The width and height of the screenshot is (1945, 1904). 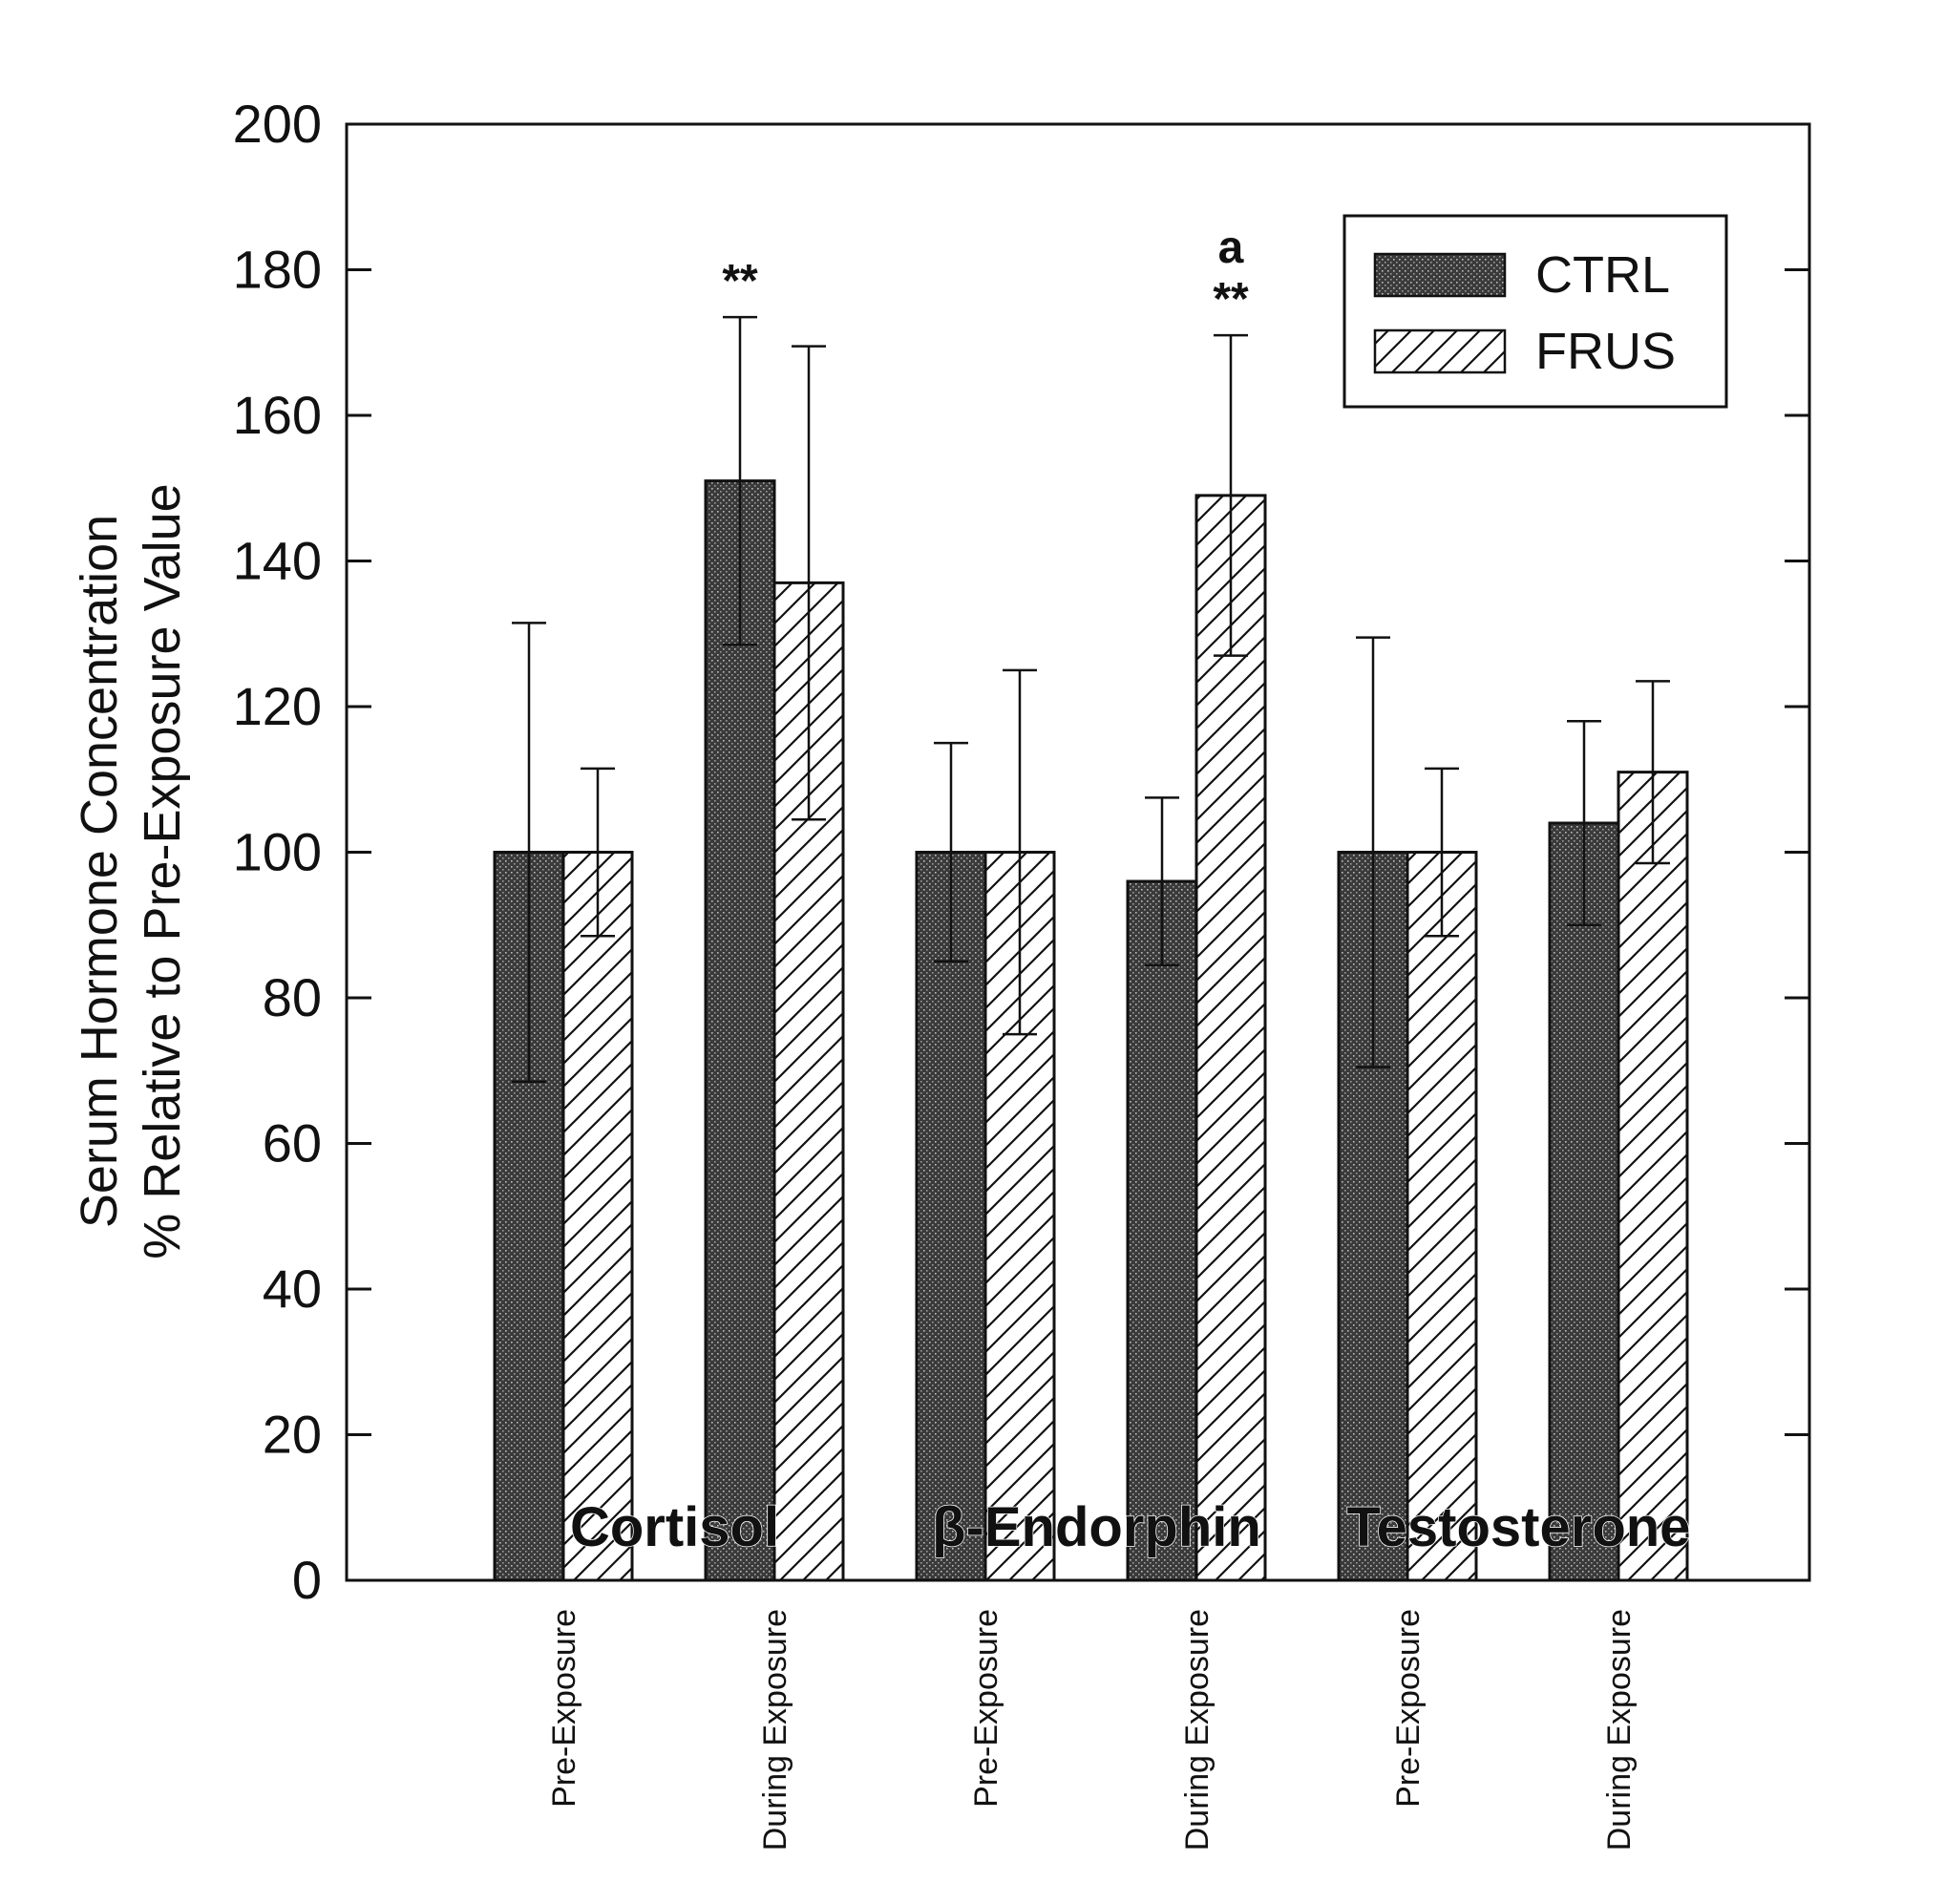 What do you see at coordinates (1440, 351) in the screenshot?
I see `legend-swatch-frus` at bounding box center [1440, 351].